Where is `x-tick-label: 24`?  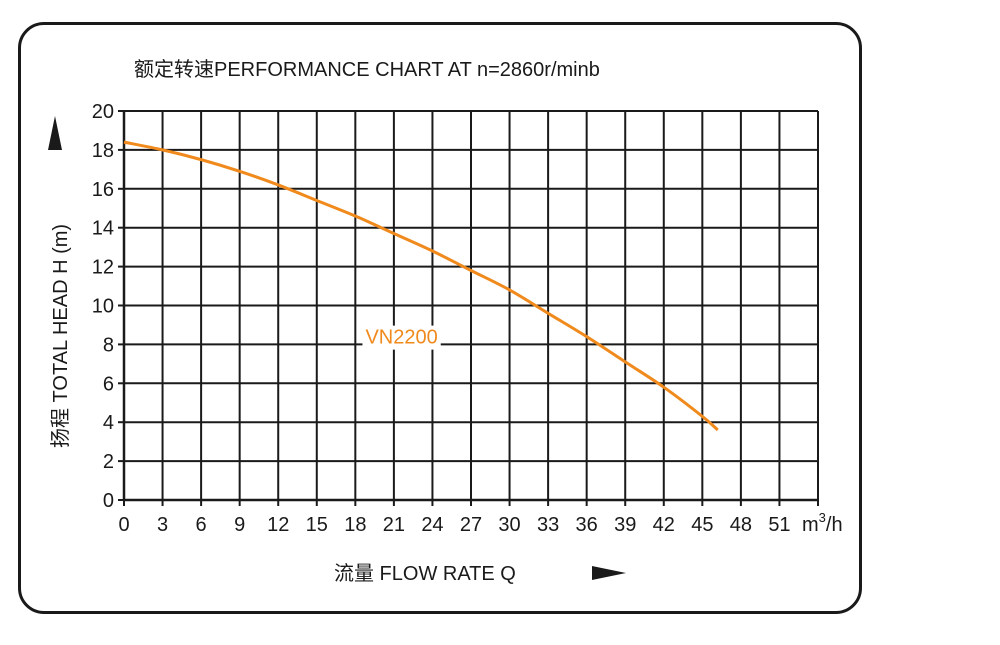
x-tick-label: 24 is located at coordinates (432, 525).